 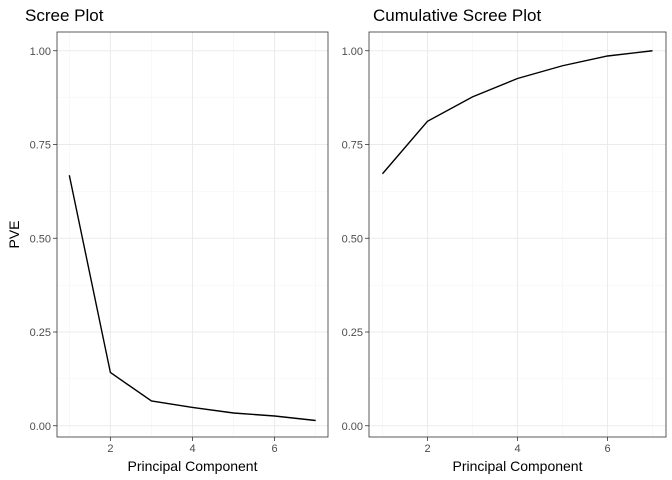 I want to click on scree-plot-y-tick-label: 0.25, so click(x=40, y=333).